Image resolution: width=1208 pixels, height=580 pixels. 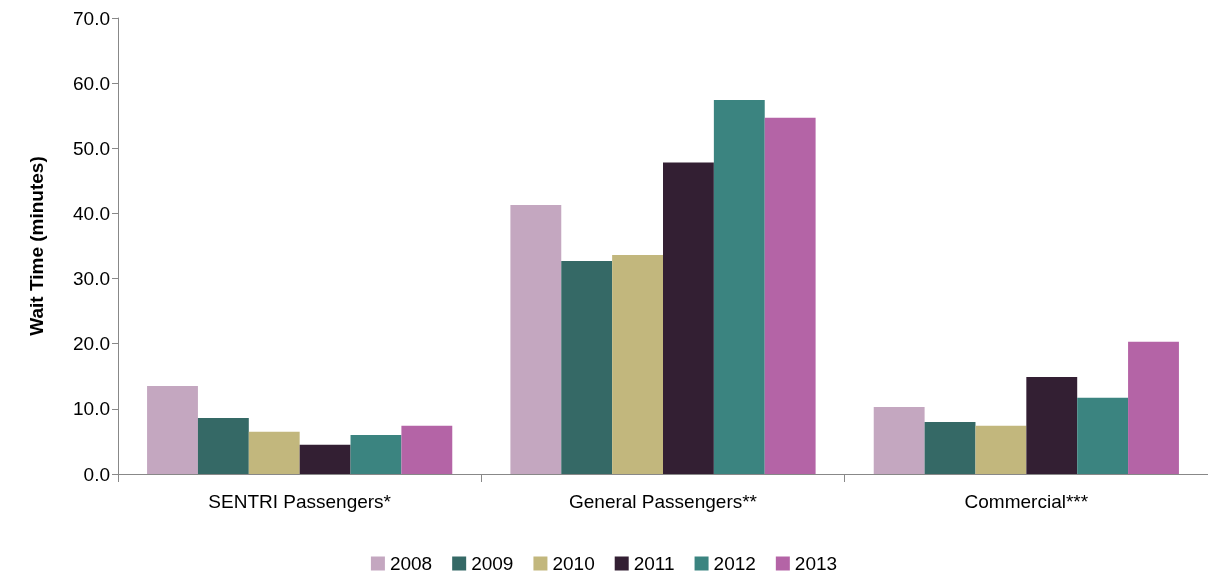 I want to click on legend-label: 2011, so click(x=654, y=563).